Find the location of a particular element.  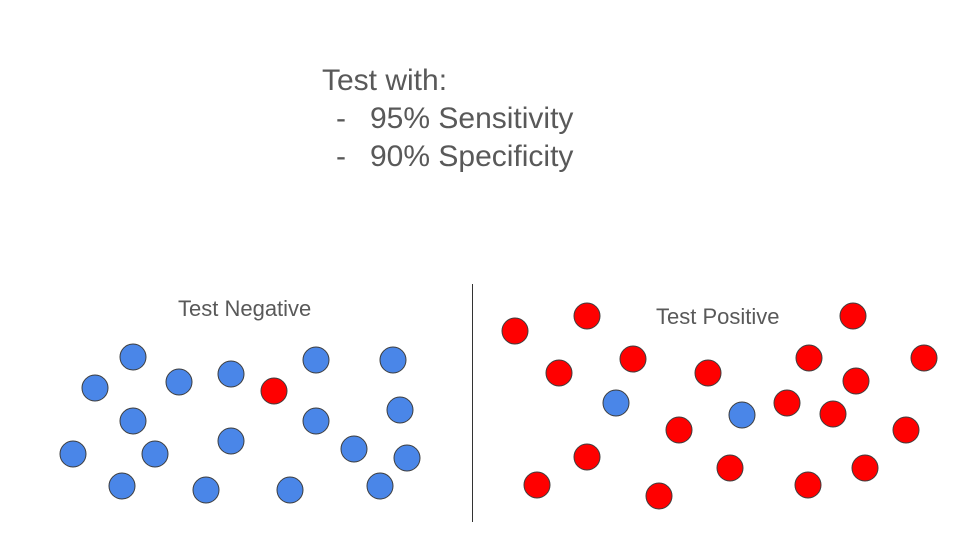

bullet-list: 95% Sensitivity 90% Specificity is located at coordinates (447, 138).